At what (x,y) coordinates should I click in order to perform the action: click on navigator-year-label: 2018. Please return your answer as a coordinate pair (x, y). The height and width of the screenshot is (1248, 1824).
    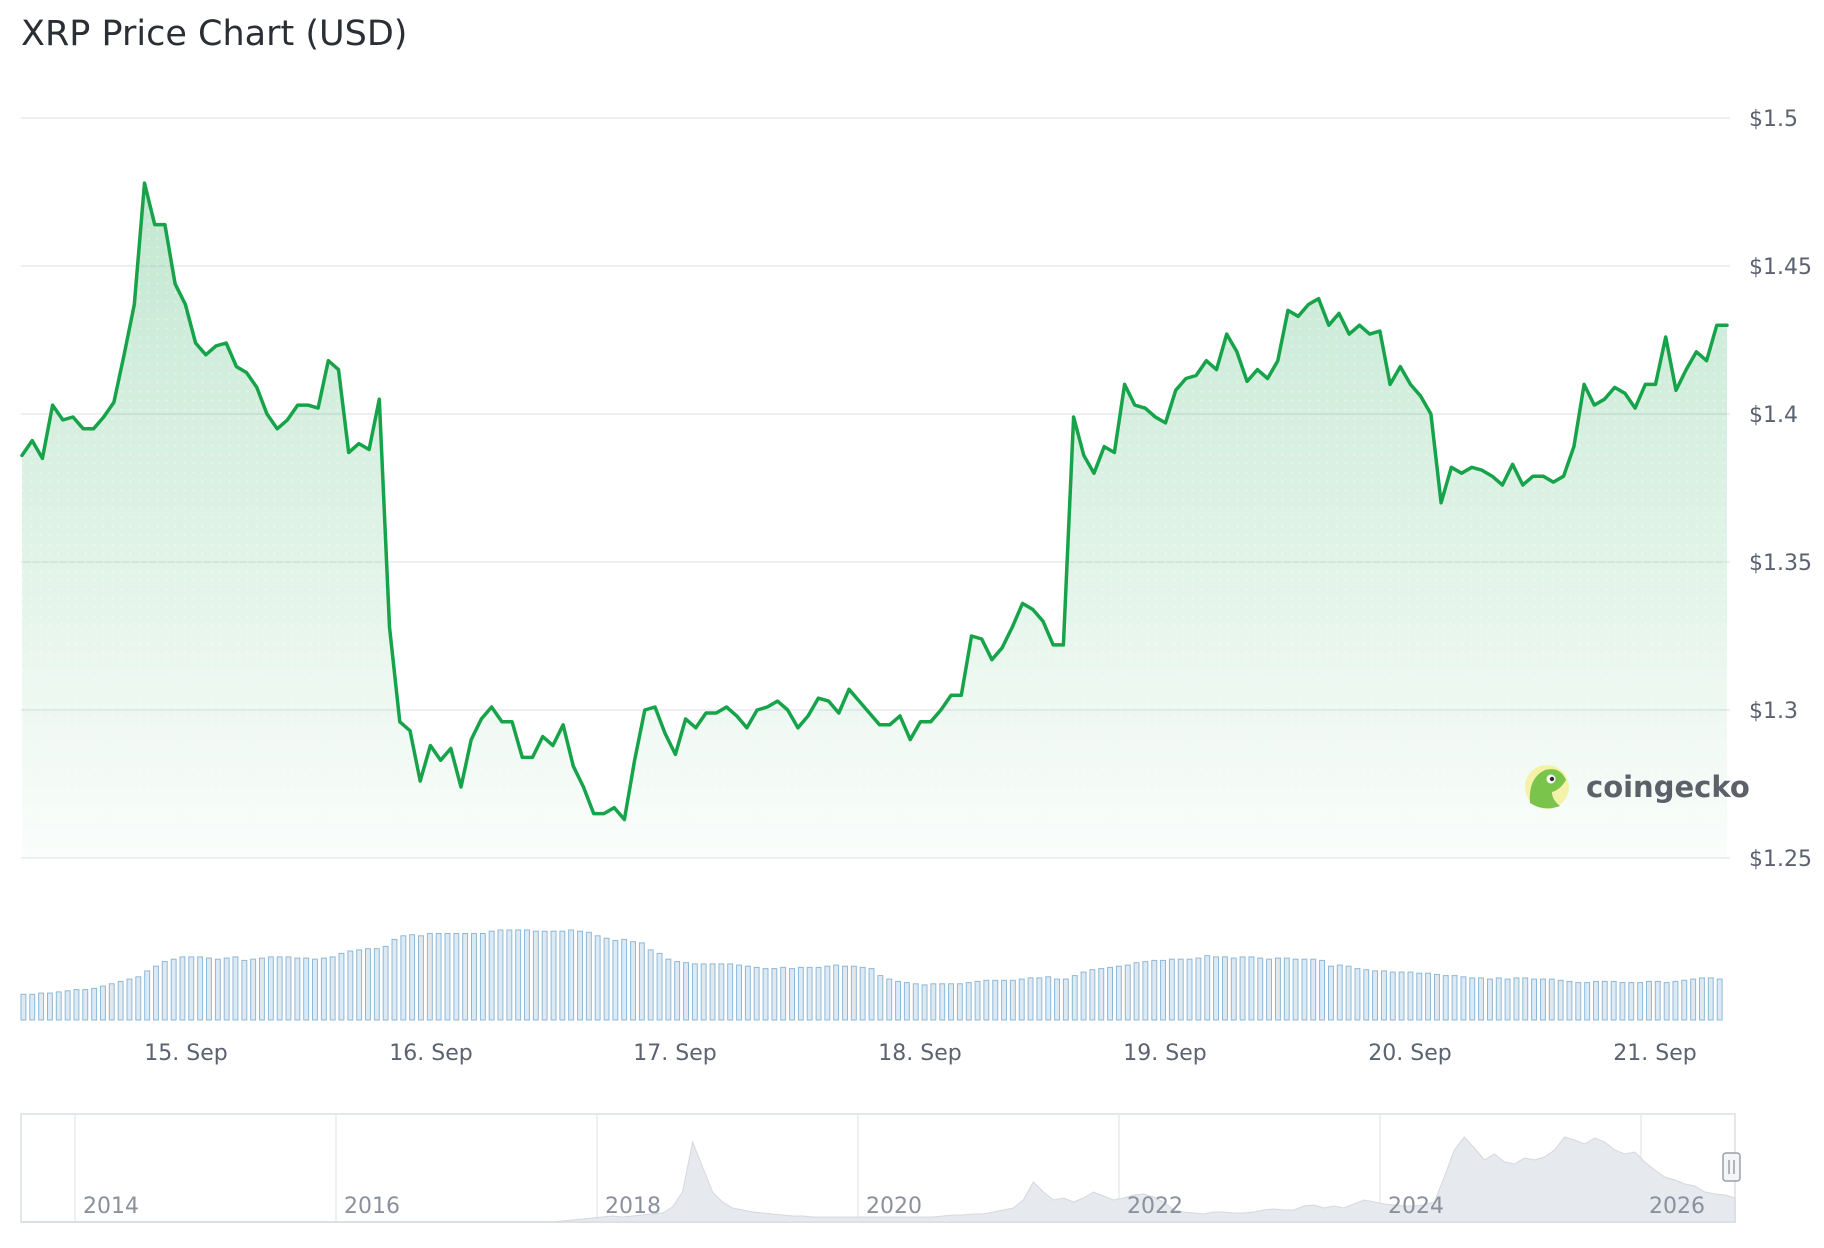
    Looking at the image, I should click on (633, 1206).